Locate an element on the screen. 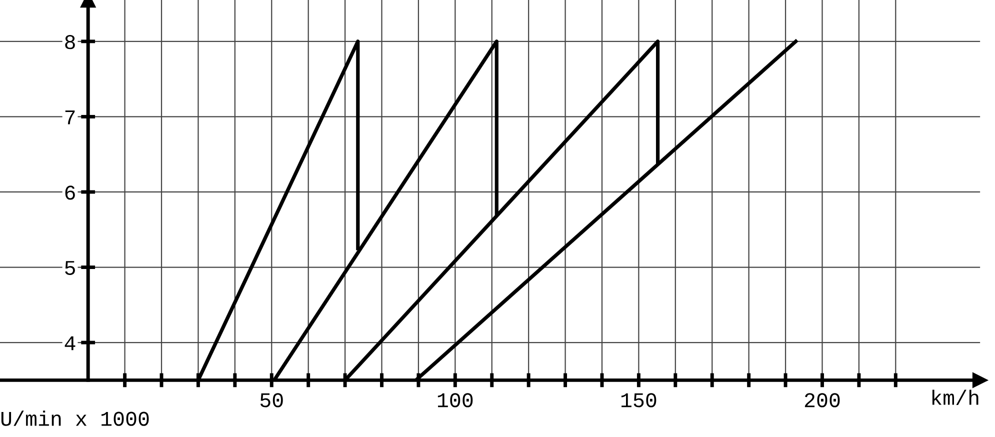 The height and width of the screenshot is (437, 995). y-tick-label: 4 is located at coordinates (70, 343).